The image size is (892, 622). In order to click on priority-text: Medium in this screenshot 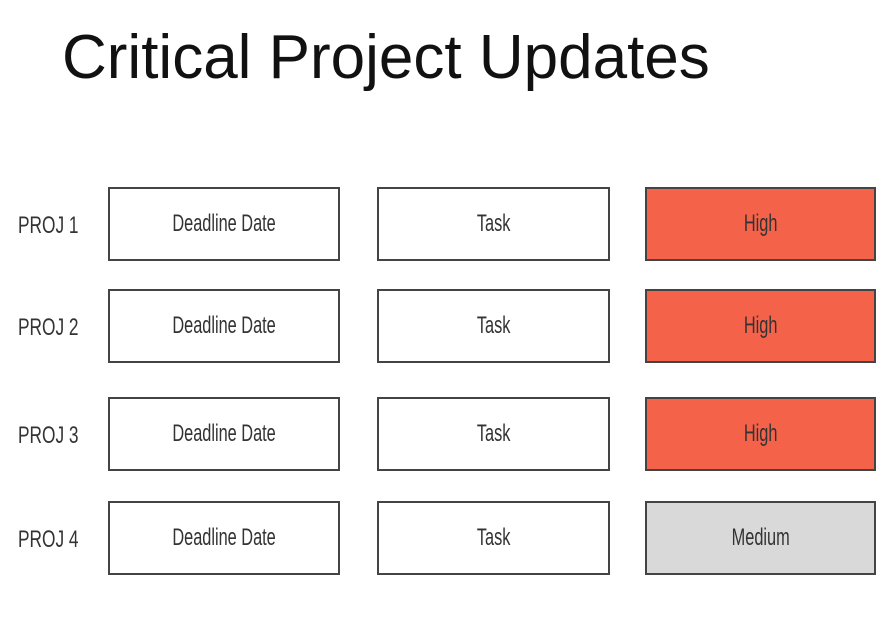, I will do `click(760, 537)`.